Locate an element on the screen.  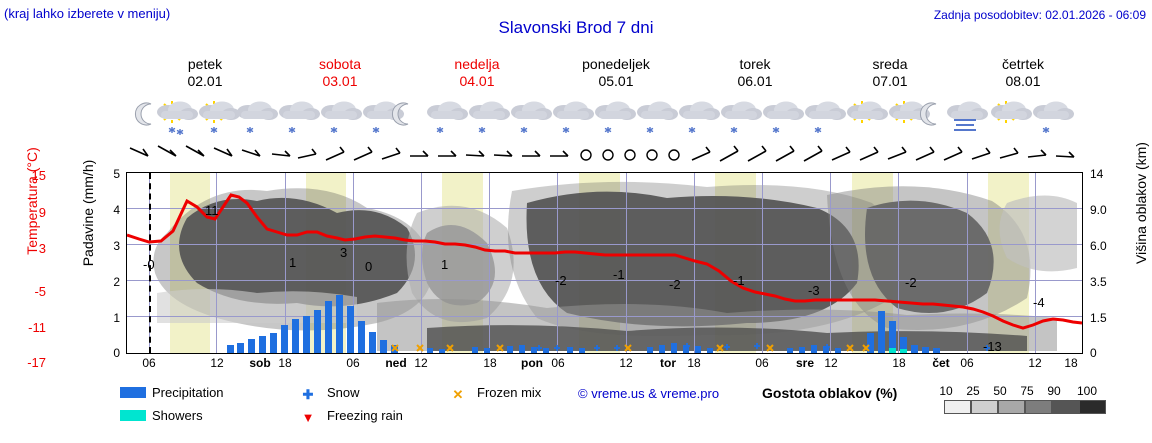
cloud-density-legend-label: Gostota oblakov (%) is located at coordinates (830, 393).